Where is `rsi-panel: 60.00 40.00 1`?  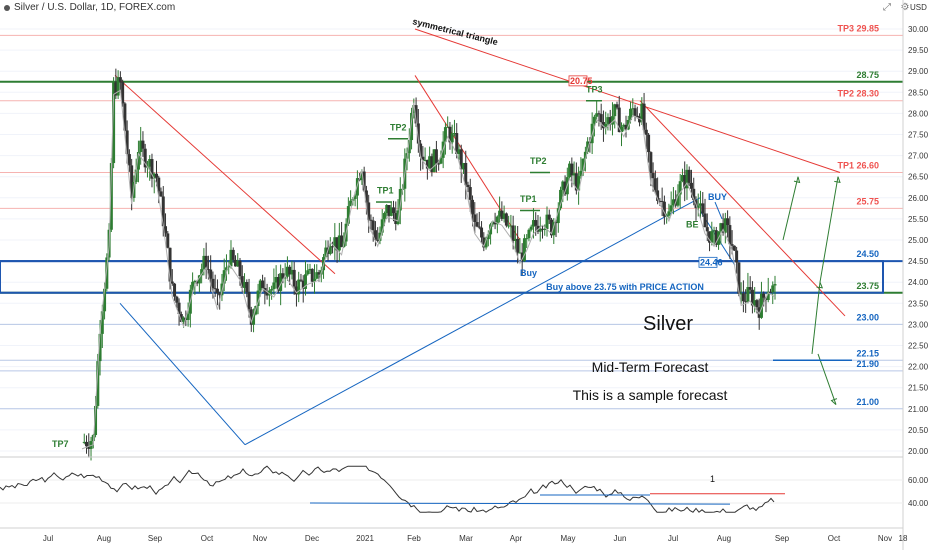 rsi-panel: 60.00 40.00 1 is located at coordinates (464, 484).